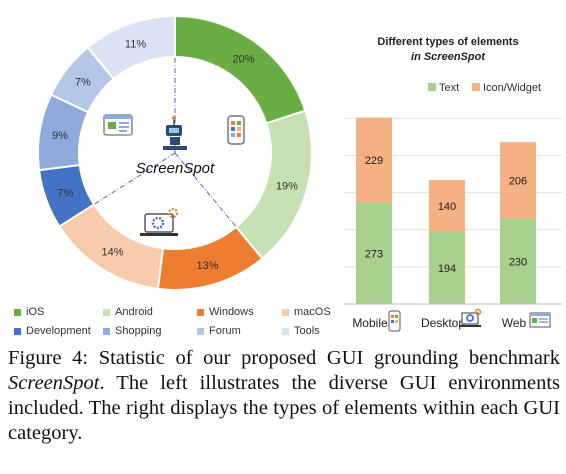 The height and width of the screenshot is (474, 566). What do you see at coordinates (301, 331) in the screenshot?
I see `legend-item-tools: Tools` at bounding box center [301, 331].